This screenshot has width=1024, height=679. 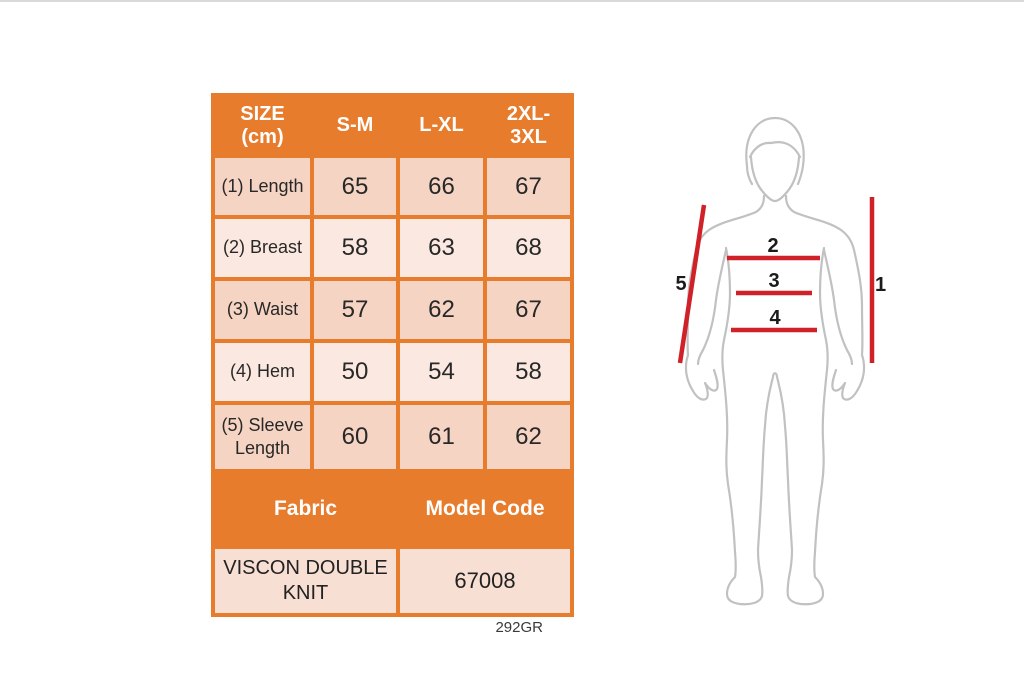 I want to click on figure-left-arm-inner, so click(x=712, y=307).